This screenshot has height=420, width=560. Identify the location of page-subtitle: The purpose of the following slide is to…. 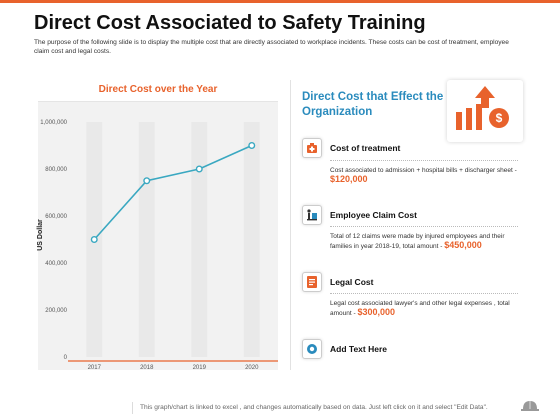
(271, 47).